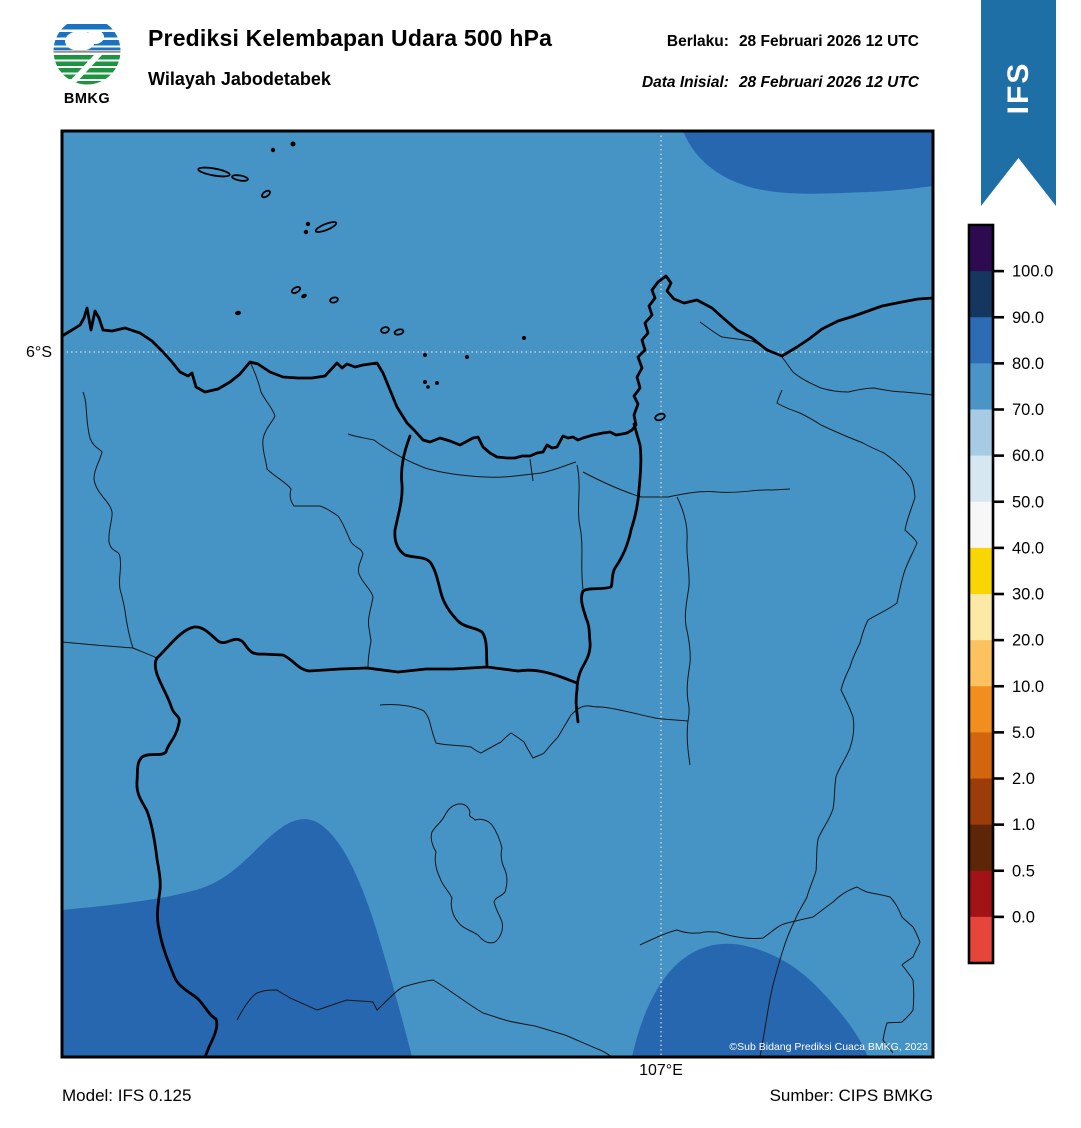 This screenshot has width=1081, height=1128. Describe the element at coordinates (1023, 917) in the screenshot. I see `colorbar-tick-label: 0.0` at that location.